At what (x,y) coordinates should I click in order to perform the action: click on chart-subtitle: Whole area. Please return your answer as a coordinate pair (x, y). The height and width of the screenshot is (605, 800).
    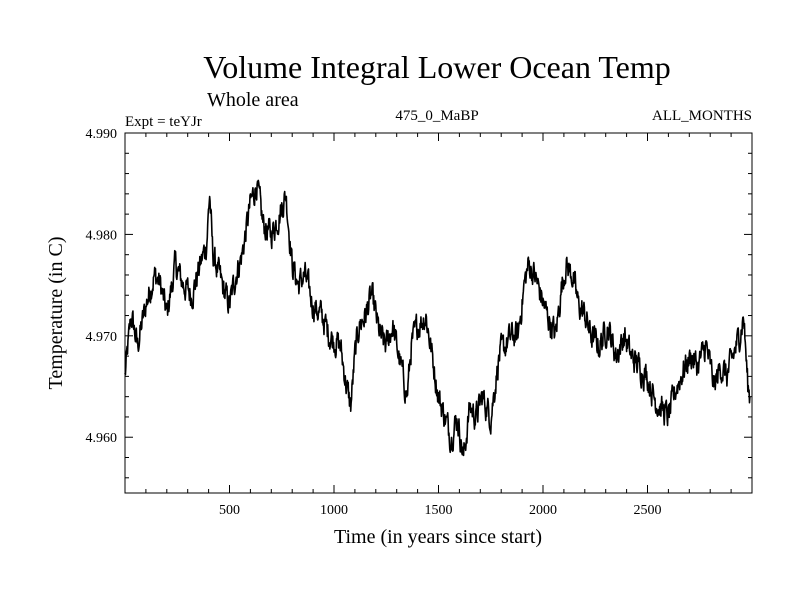
    Looking at the image, I should click on (253, 100).